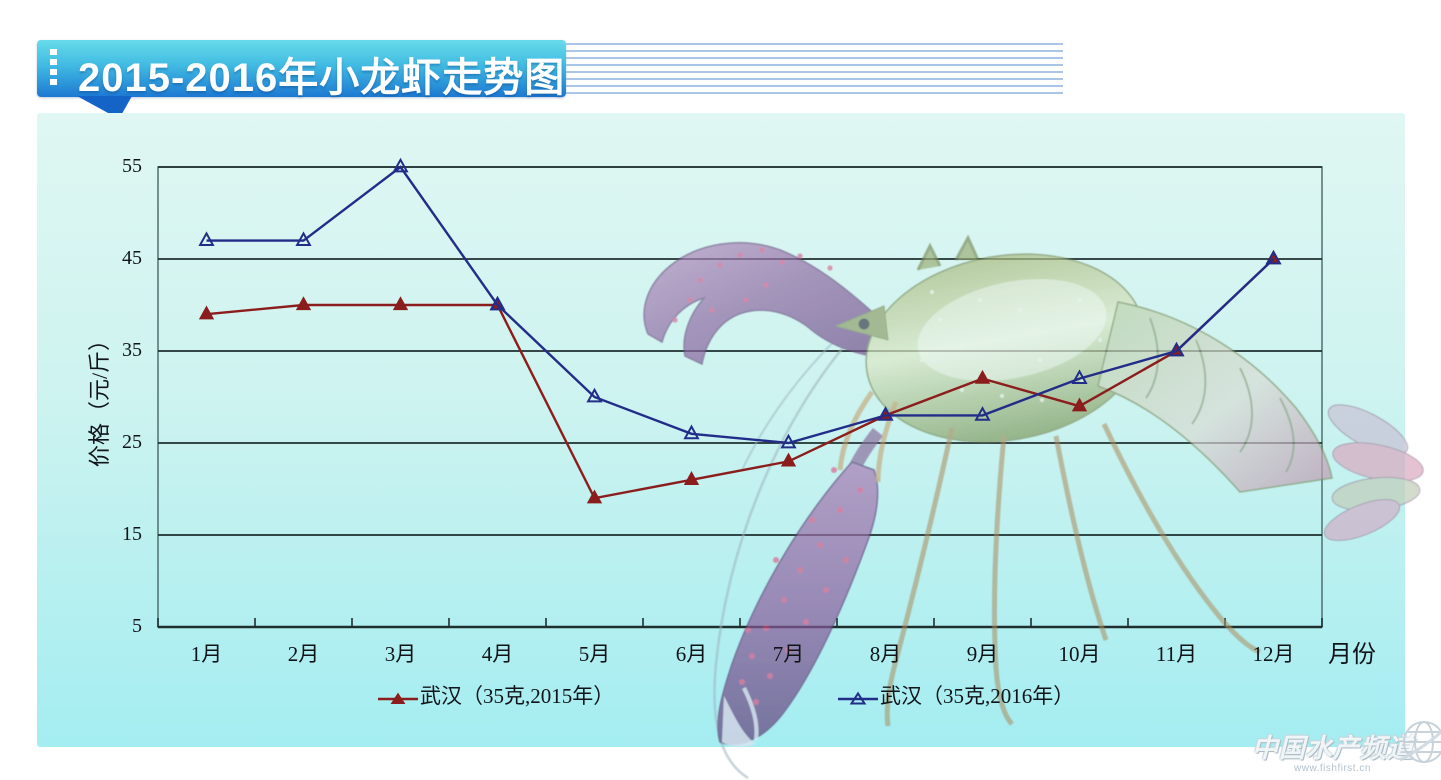 The image size is (1441, 780). I want to click on x-tick-label-2: 2月, so click(303, 654).